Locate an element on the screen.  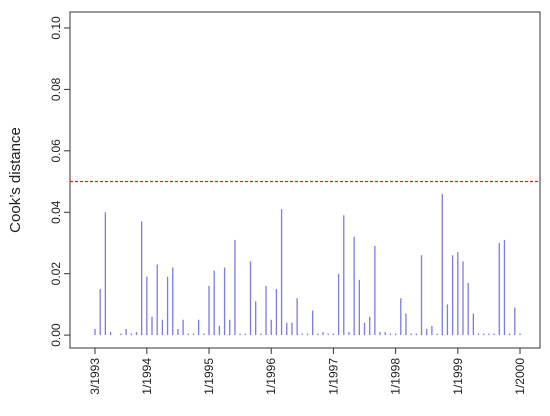
y-tick-label: 0.08 is located at coordinates (56, 89).